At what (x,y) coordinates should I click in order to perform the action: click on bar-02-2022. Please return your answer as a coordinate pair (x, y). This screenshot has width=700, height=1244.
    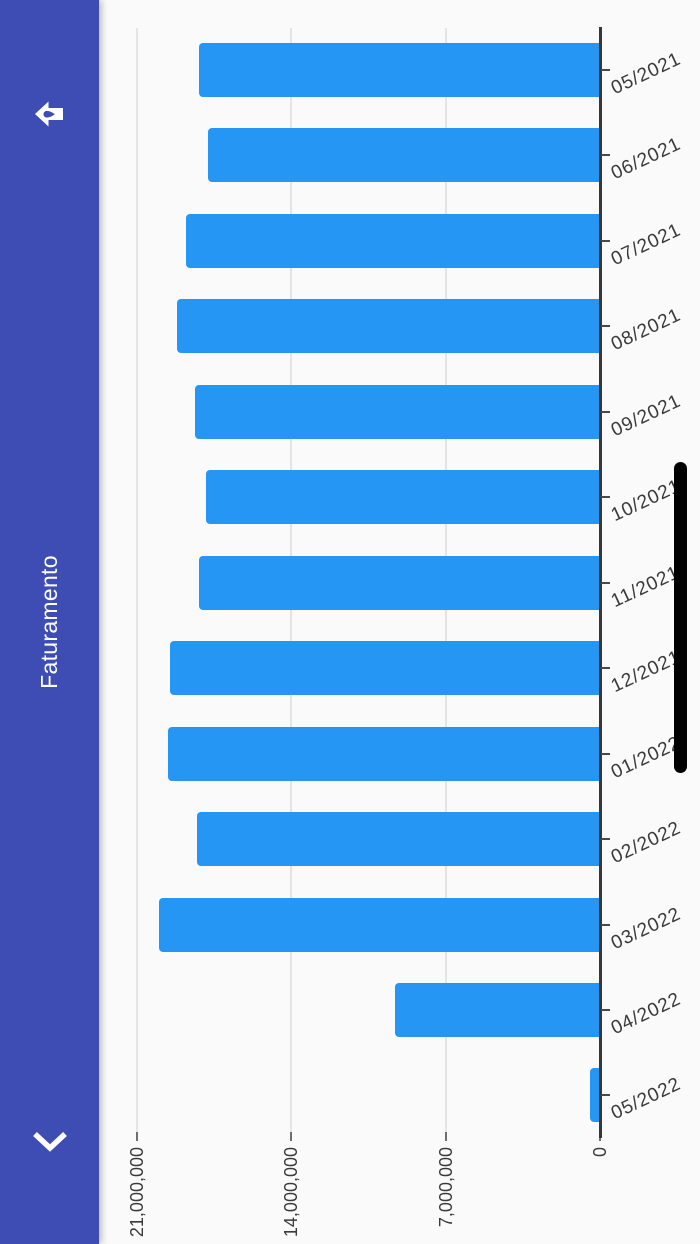
    Looking at the image, I should click on (398, 839).